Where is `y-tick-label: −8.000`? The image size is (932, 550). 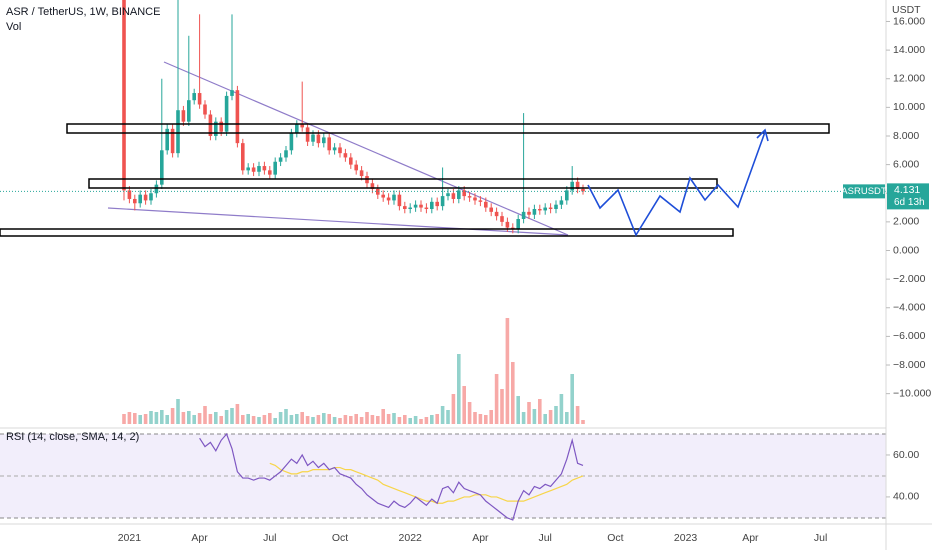 y-tick-label: −8.000 is located at coordinates (909, 365).